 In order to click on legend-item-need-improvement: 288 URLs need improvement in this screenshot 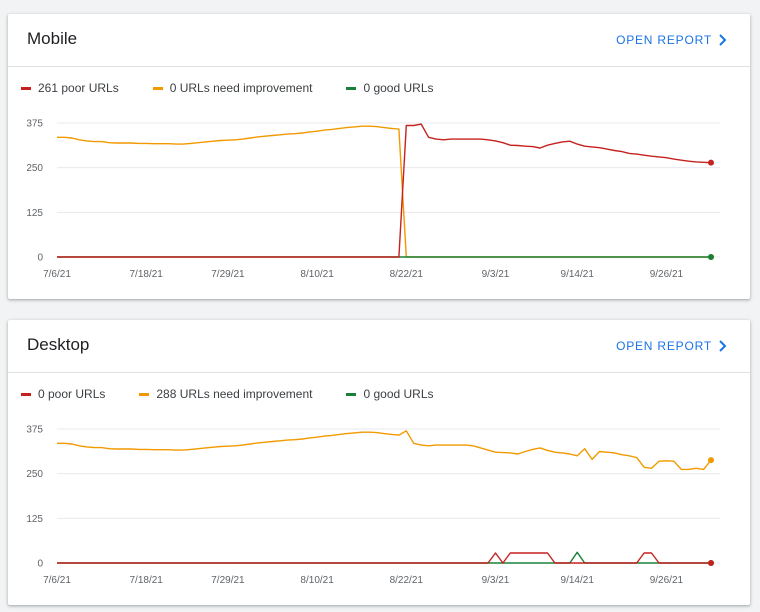, I will do `click(225, 394)`.